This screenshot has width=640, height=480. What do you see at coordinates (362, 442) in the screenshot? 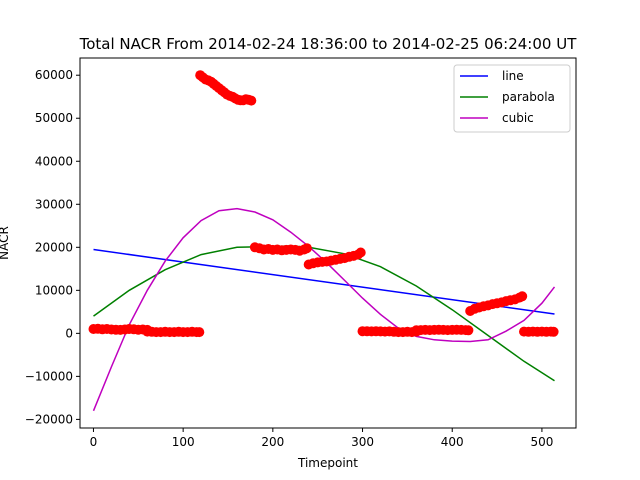
I see `x-tick-label: 300` at bounding box center [362, 442].